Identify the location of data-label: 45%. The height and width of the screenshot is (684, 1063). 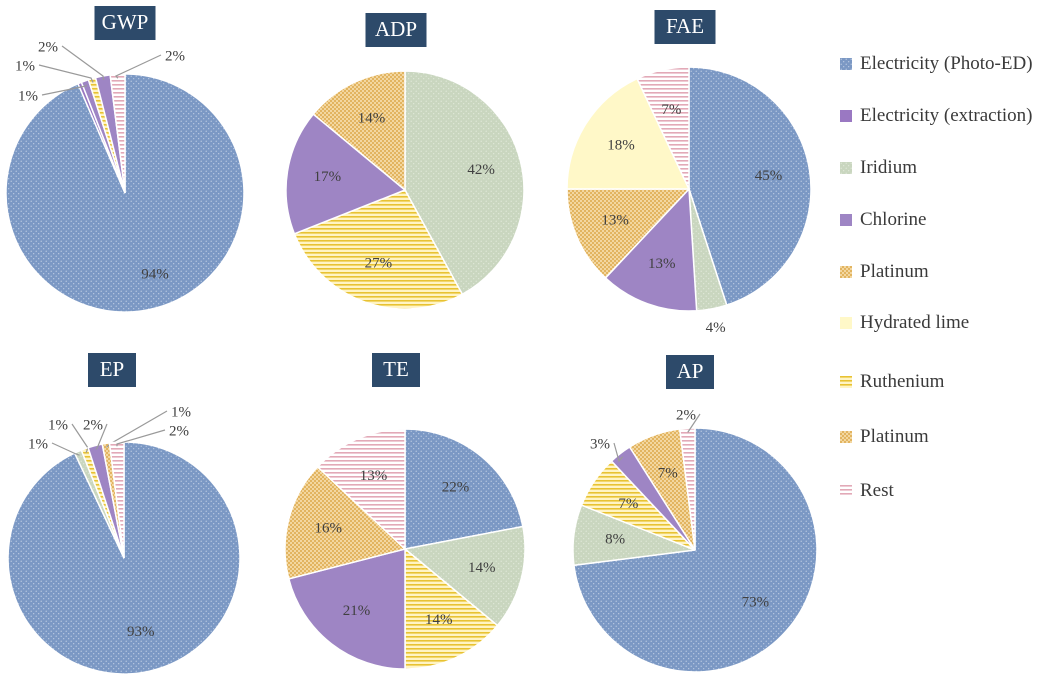
(769, 176).